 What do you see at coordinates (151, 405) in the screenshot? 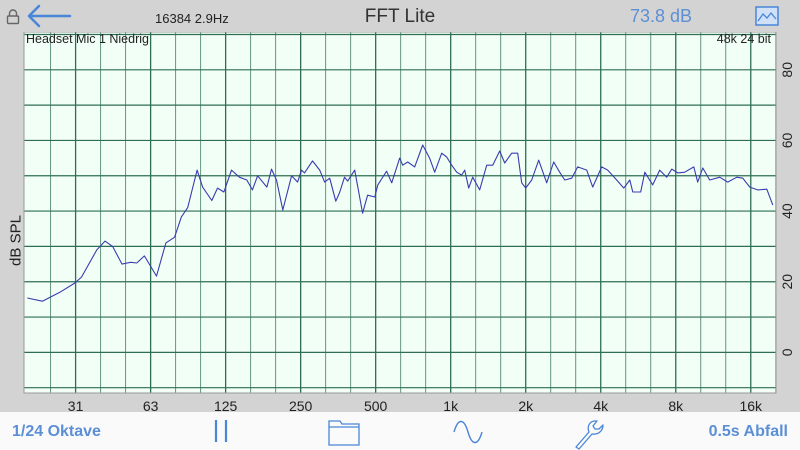
I see `x-tick-label: 63` at bounding box center [151, 405].